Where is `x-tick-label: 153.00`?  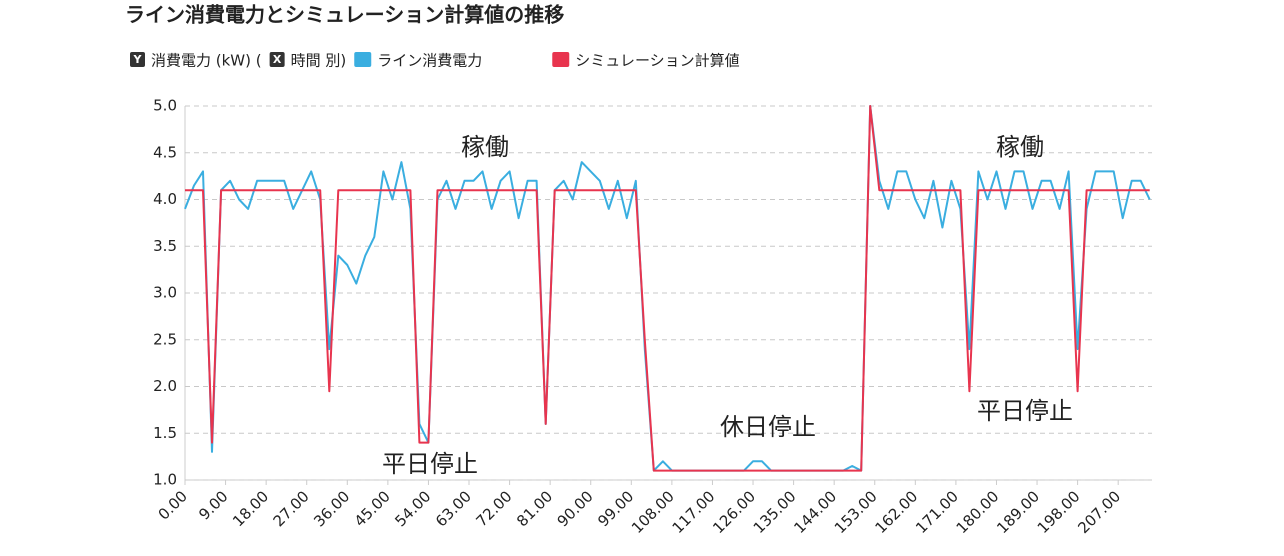 x-tick-label: 153.00 is located at coordinates (856, 512).